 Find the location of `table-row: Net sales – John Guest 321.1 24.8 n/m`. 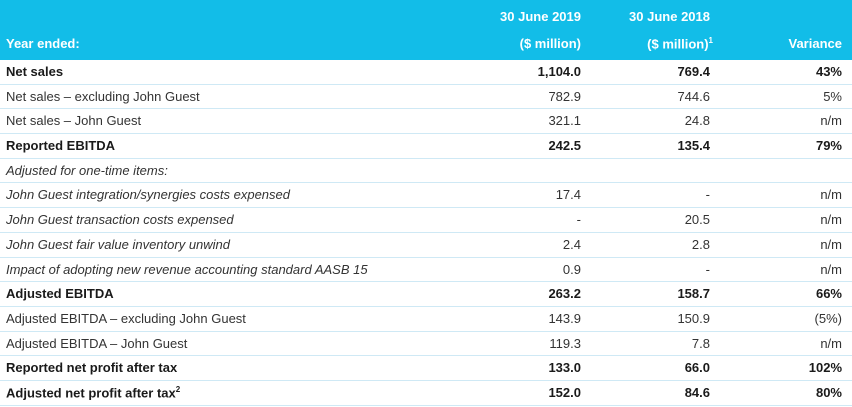

table-row: Net sales – John Guest 321.1 24.8 n/m is located at coordinates (426, 122).